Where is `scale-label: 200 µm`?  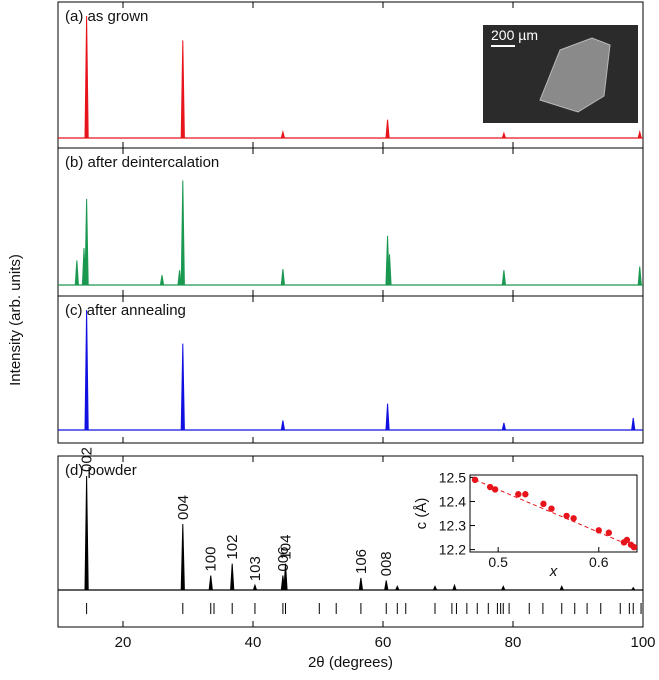
scale-label: 200 µm is located at coordinates (514, 35).